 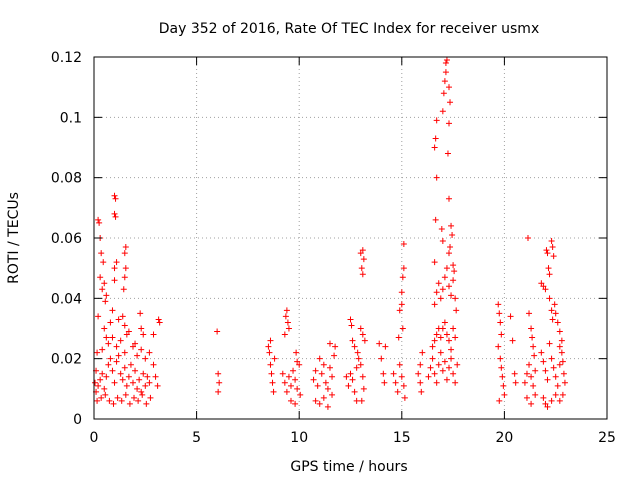 I want to click on x-tick-labels: 0 5 10 15 20 25, so click(x=353, y=438).